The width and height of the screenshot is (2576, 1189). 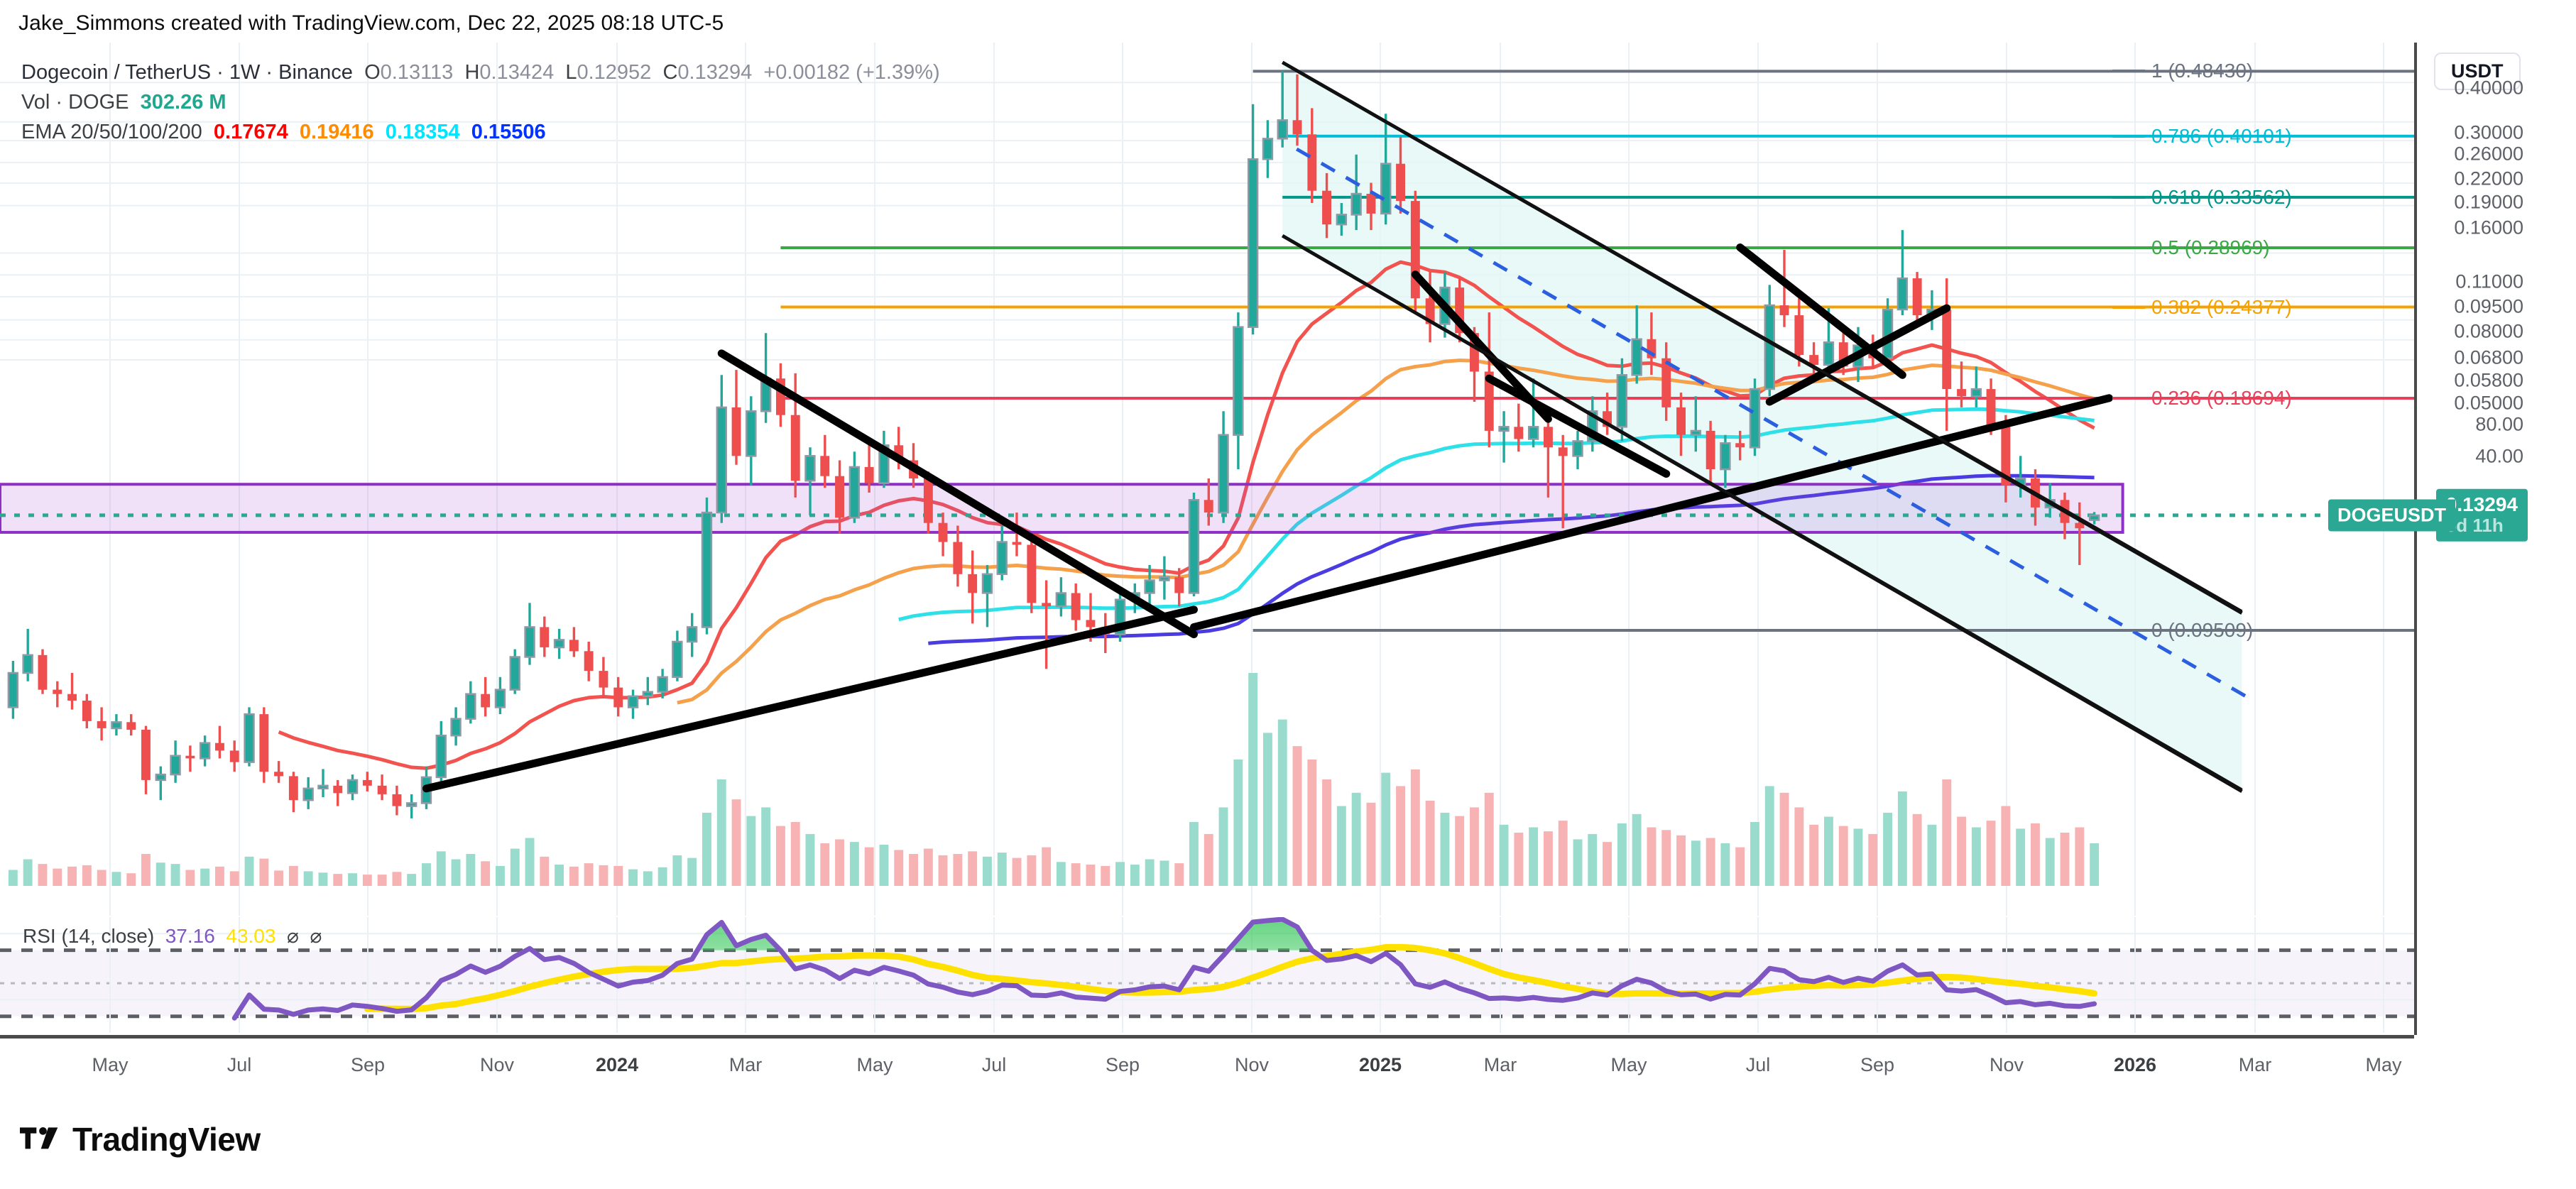 What do you see at coordinates (2488, 403) in the screenshot?
I see `price-axis-tick: 0.05000` at bounding box center [2488, 403].